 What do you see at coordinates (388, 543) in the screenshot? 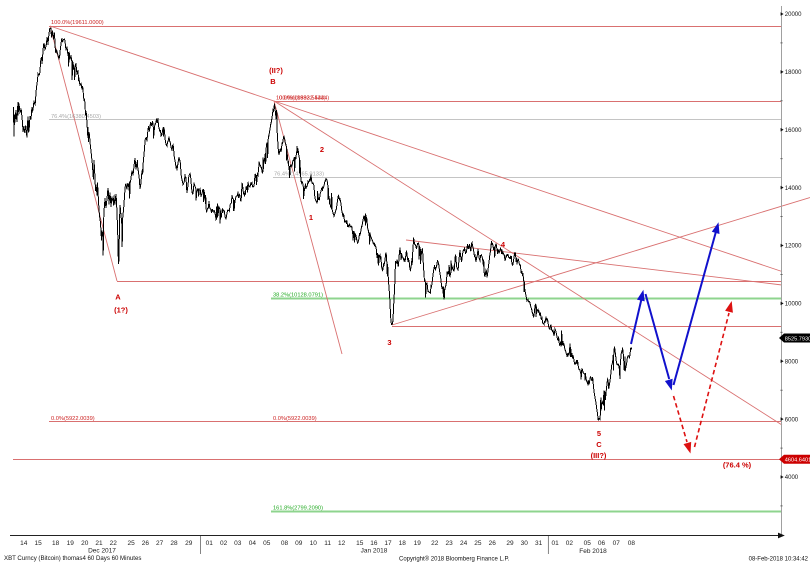
I see `svg-text: 17` at bounding box center [388, 543].